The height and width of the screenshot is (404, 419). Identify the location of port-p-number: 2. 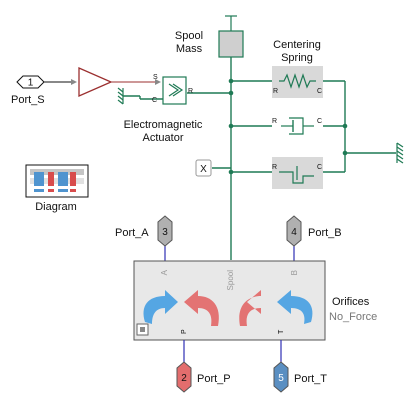
(184, 378).